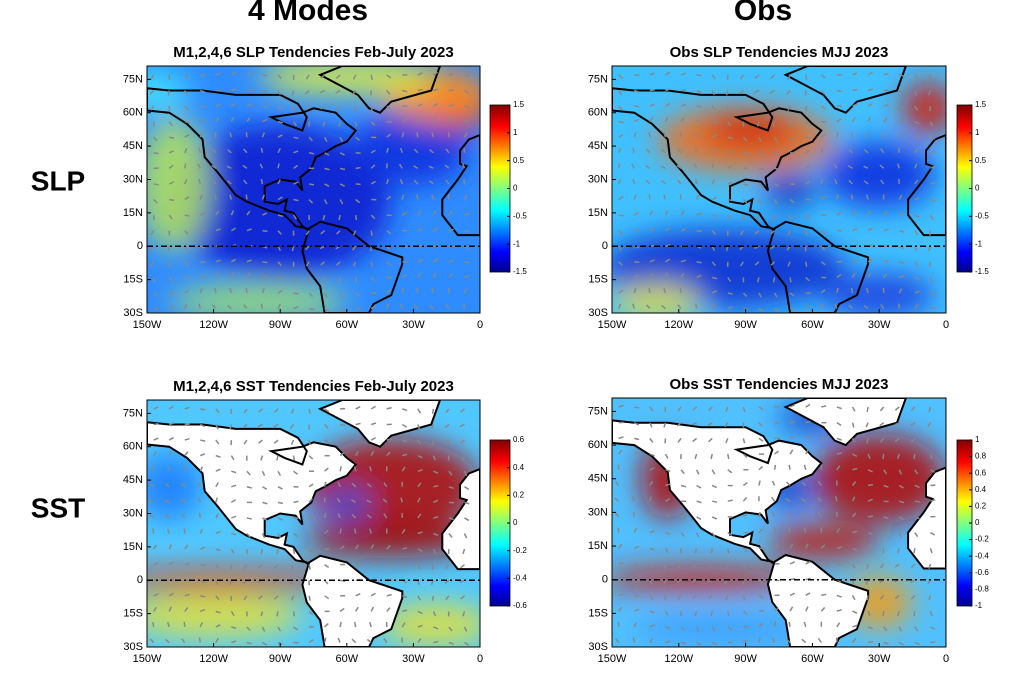 This screenshot has height=684, width=1010. Describe the element at coordinates (58, 180) in the screenshot. I see `row-heading: SLP` at that location.